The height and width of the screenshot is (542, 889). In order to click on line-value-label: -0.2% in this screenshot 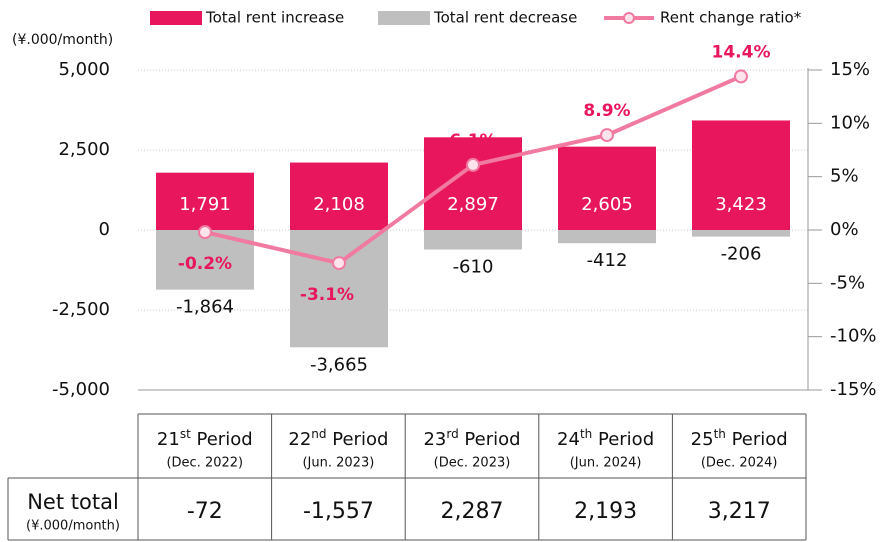, I will do `click(205, 264)`.